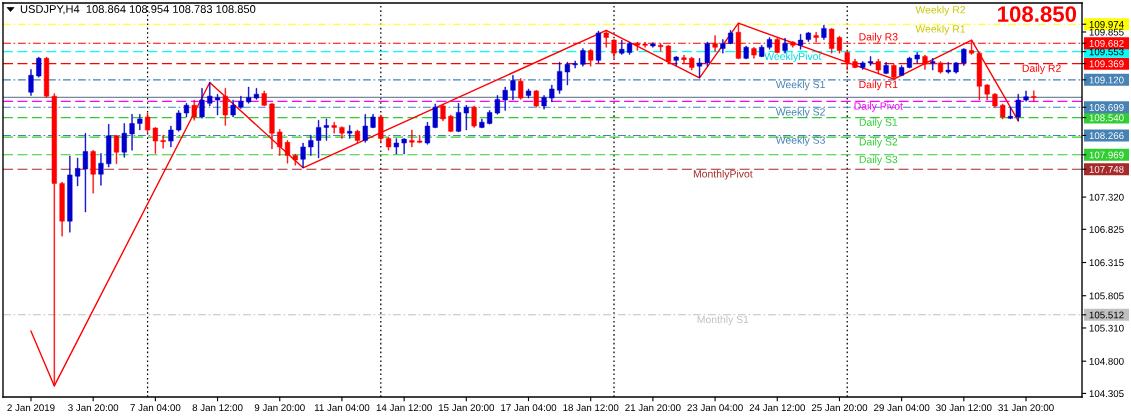 This screenshot has height=418, width=1131. I want to click on y-tick-label: 106.825, so click(1106, 229).